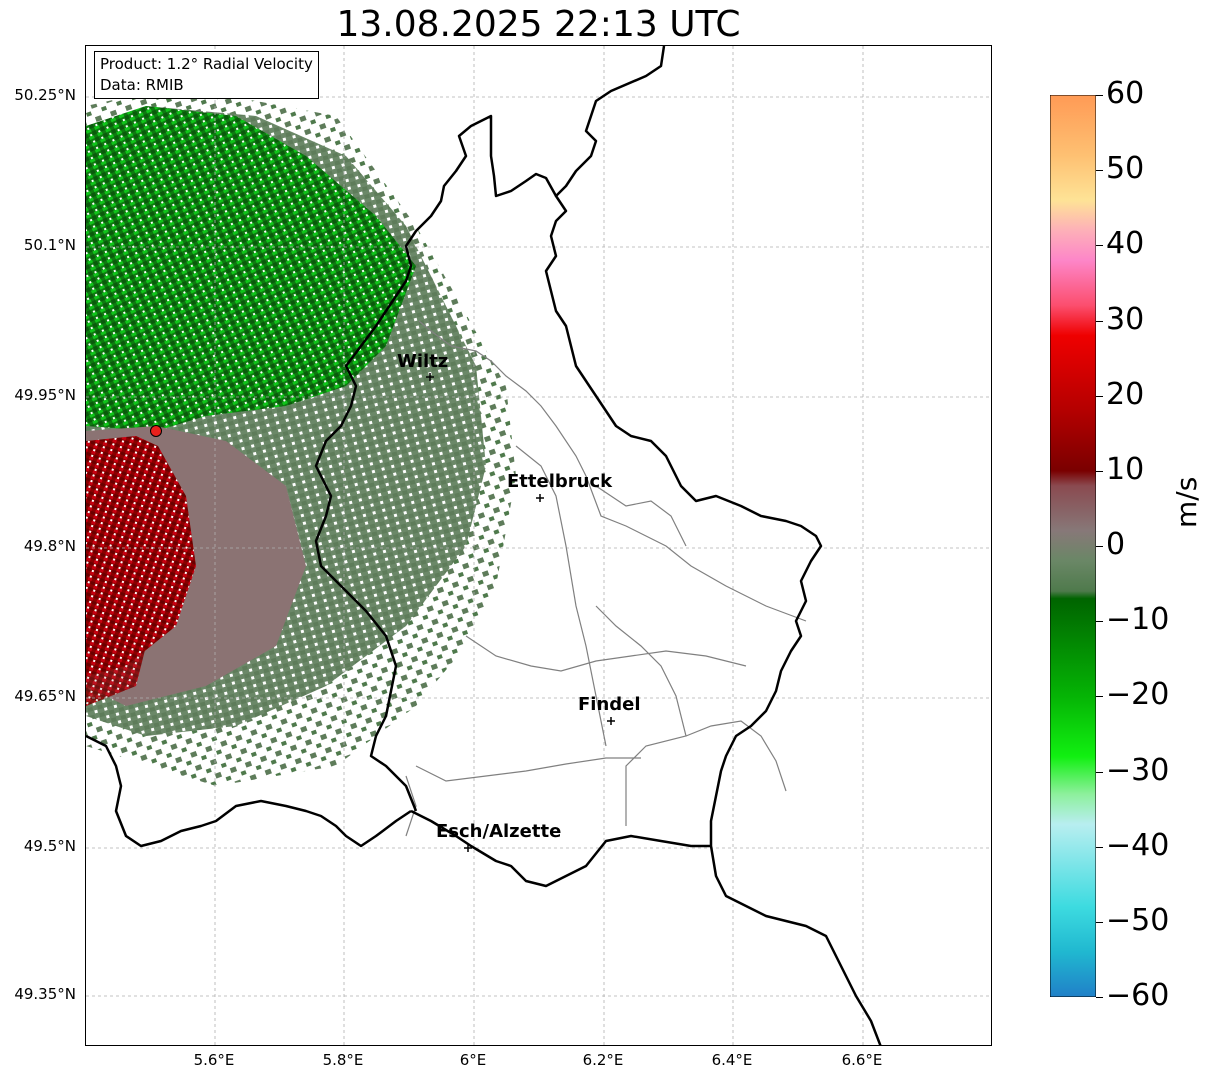 This screenshot has height=1081, width=1207. I want to click on city-label-wiltz: Wiltz, so click(423, 361).